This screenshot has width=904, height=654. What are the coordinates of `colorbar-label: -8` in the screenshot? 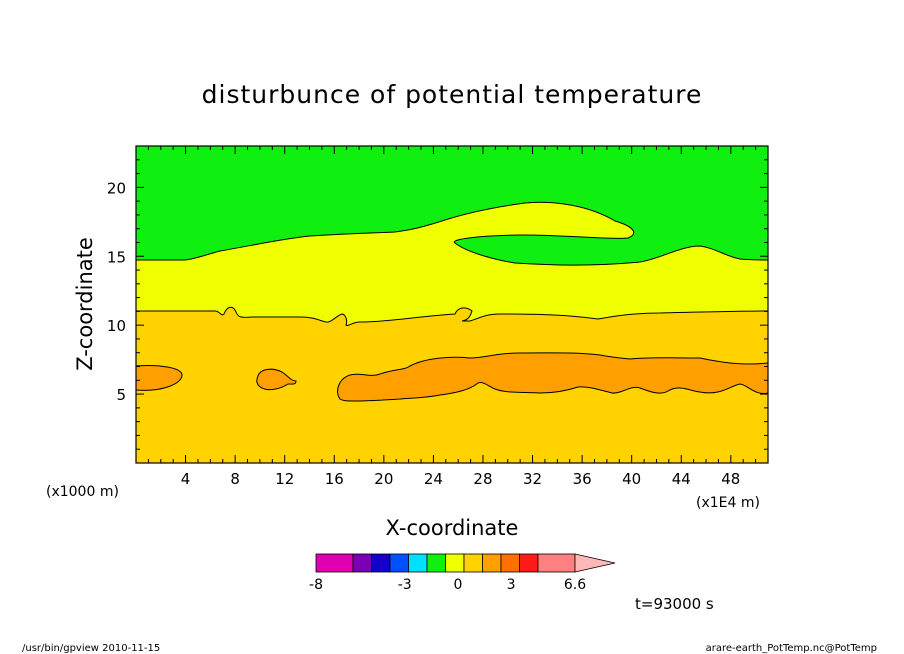 It's located at (316, 585).